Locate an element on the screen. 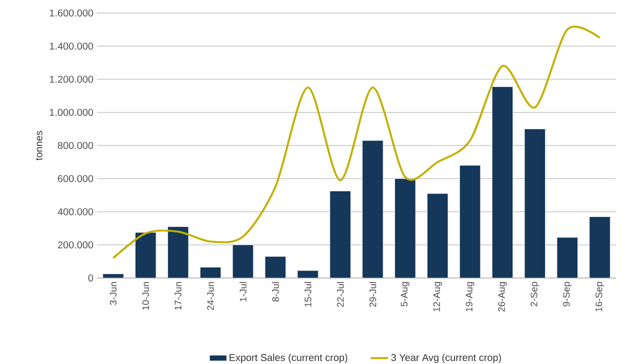  y-tick-label: 1.000.000 is located at coordinates (72, 112).